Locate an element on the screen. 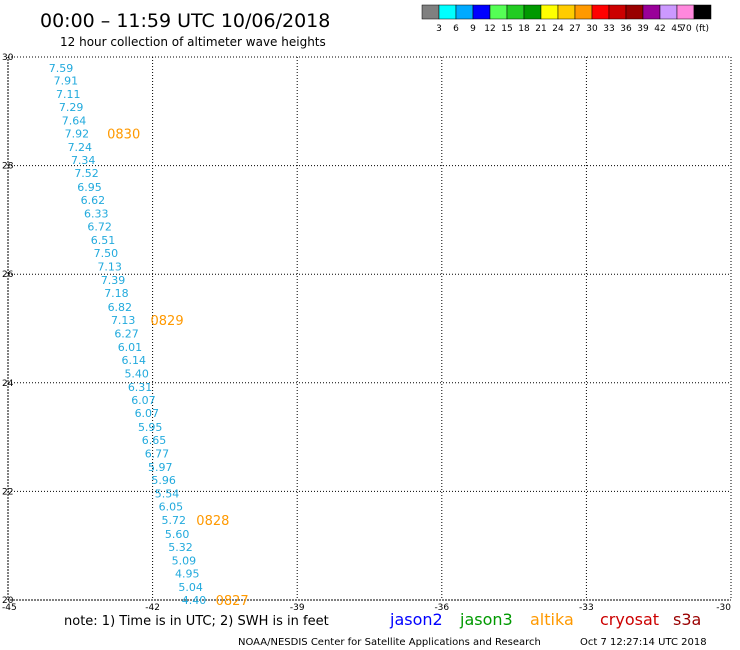  wave-height-value: 6.27 is located at coordinates (126, 333).